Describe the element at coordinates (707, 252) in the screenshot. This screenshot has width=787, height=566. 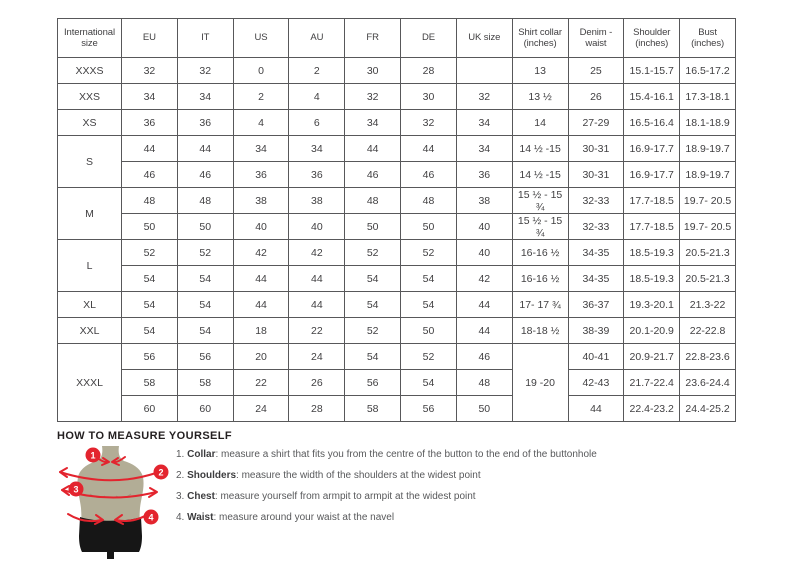
I see `table-cell: 20.5-21.3` at that location.